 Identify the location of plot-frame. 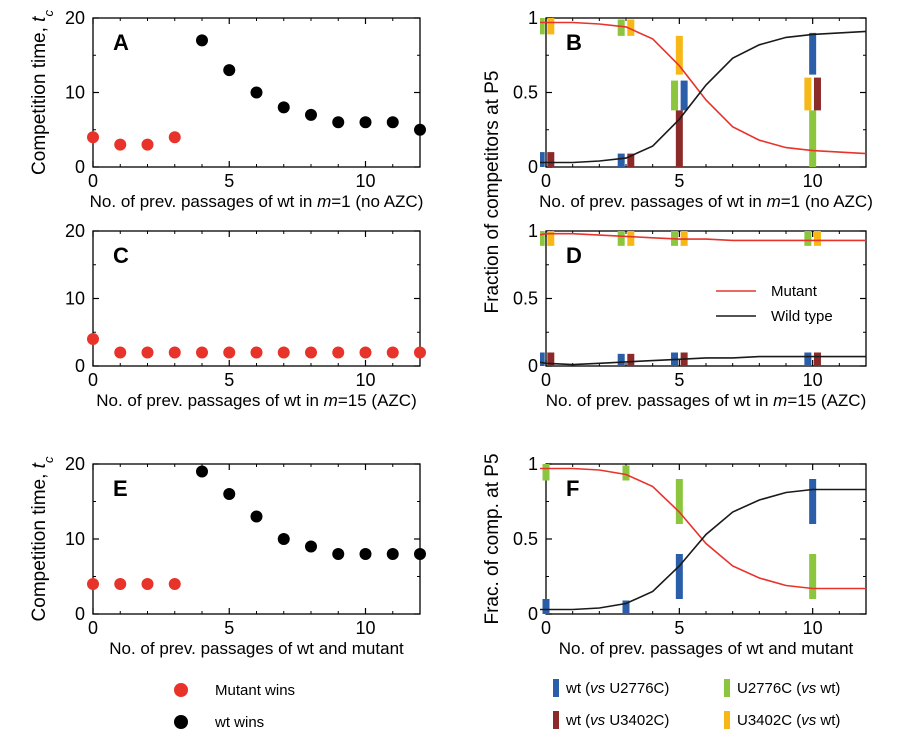
(706, 539).